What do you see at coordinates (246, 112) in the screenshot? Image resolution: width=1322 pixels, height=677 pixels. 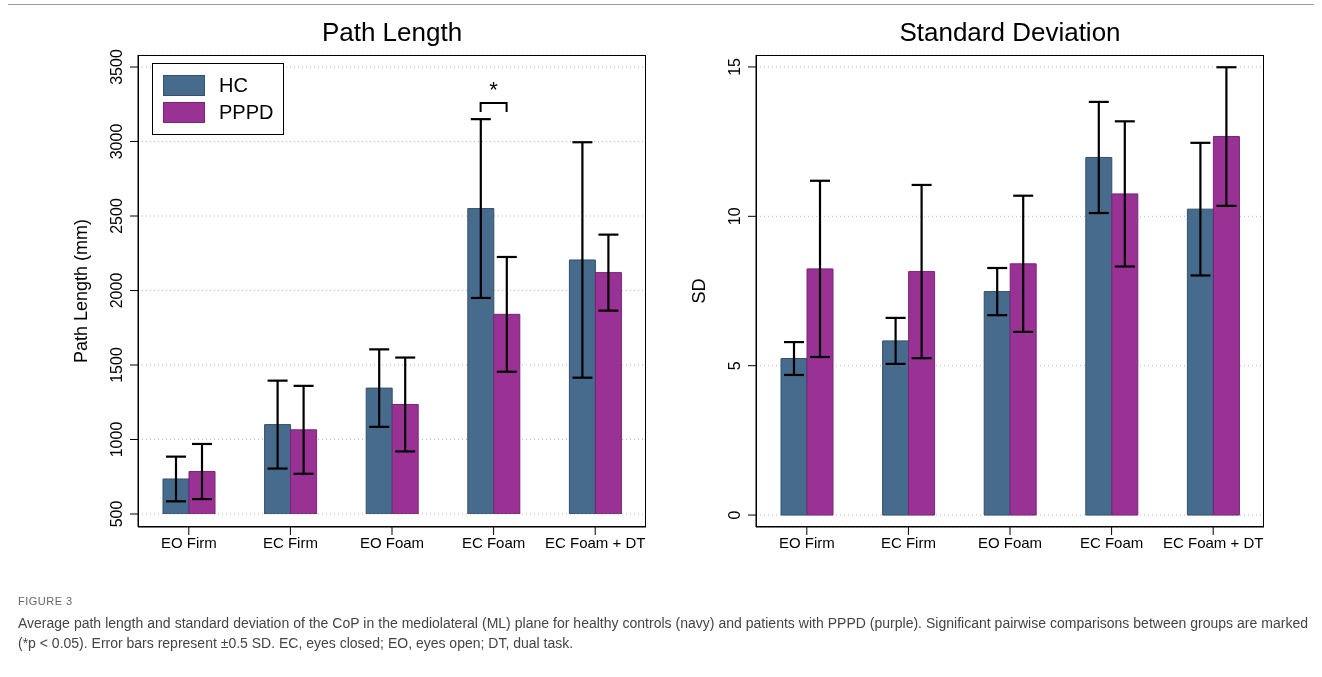 I see `legend-label: PPPD` at bounding box center [246, 112].